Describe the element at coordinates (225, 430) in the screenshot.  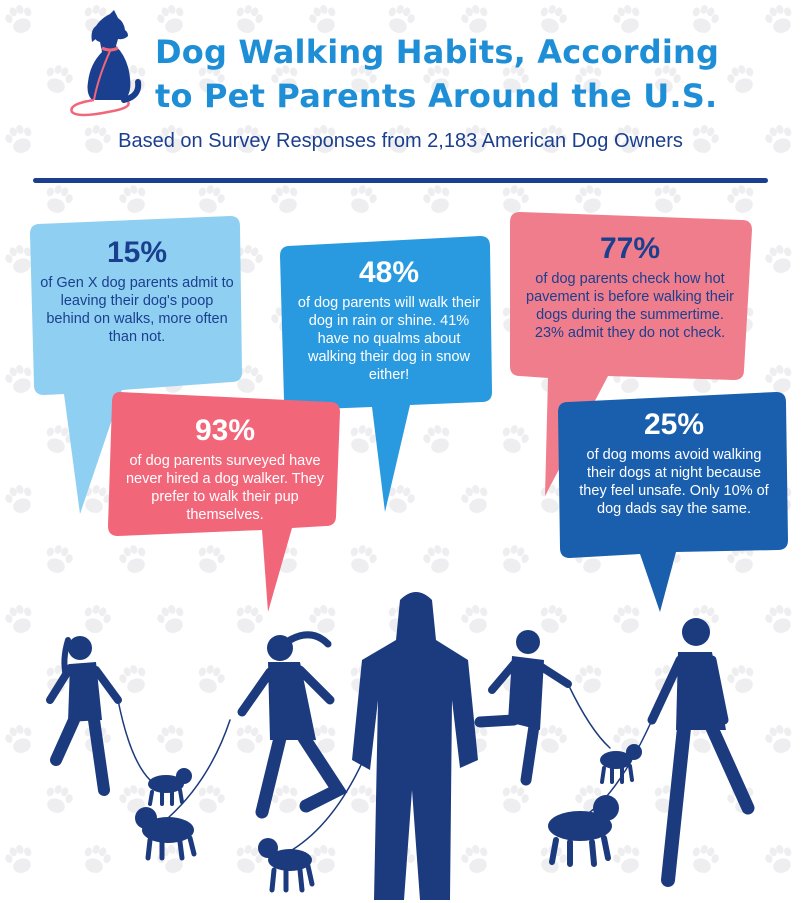
I see `stat-percent: 93%` at that location.